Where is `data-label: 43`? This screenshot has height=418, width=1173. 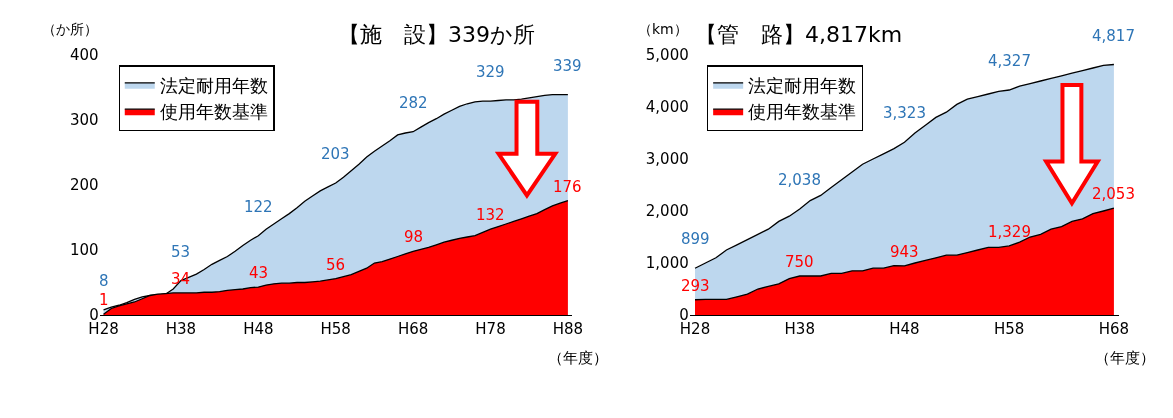 data-label: 43 is located at coordinates (259, 273).